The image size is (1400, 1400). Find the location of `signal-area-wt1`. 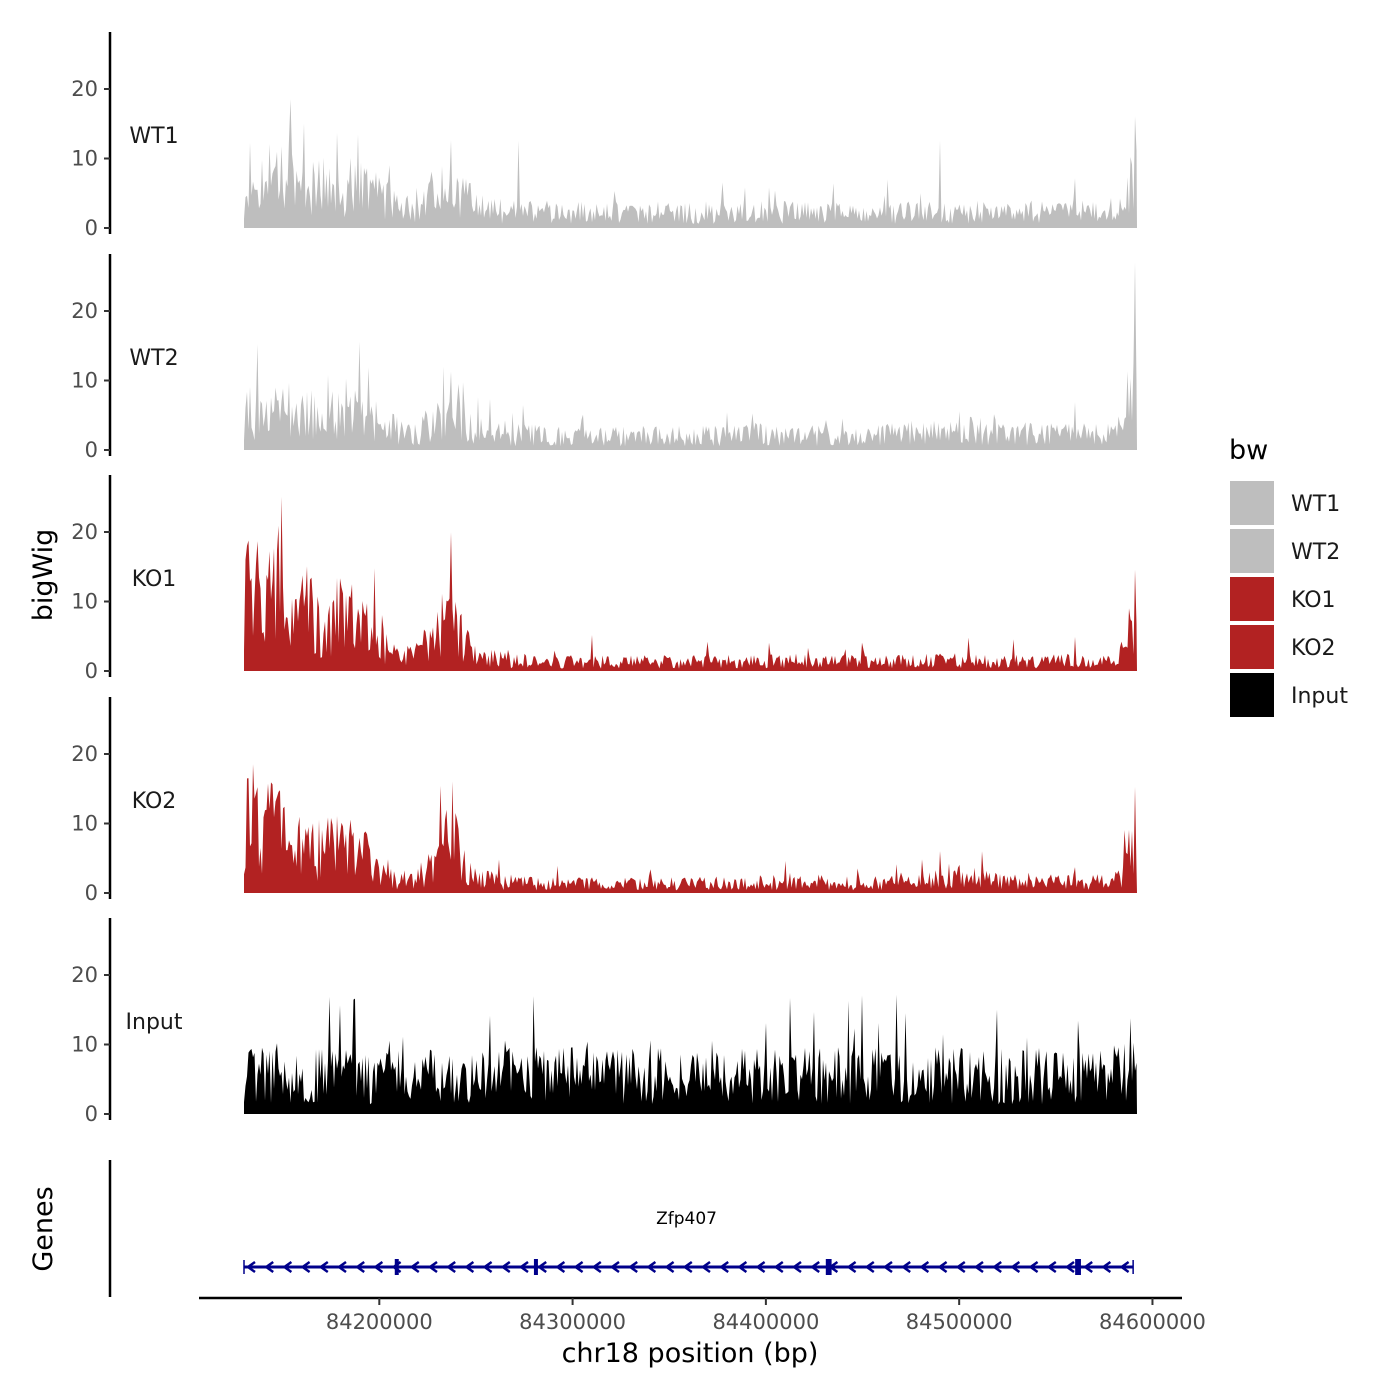

signal-area-wt1 is located at coordinates (690, 164).